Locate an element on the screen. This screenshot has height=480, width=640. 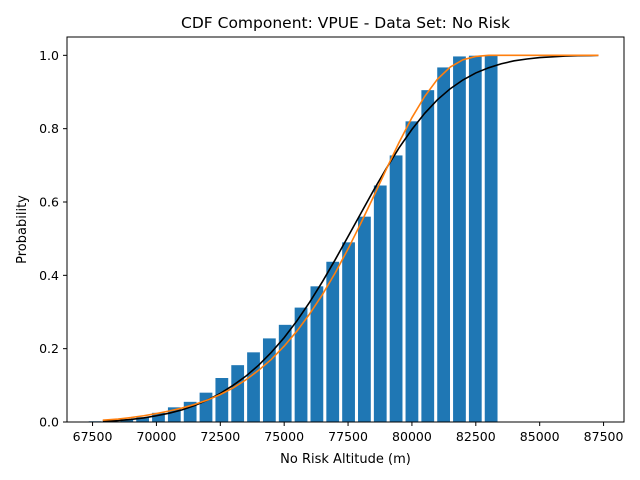
y-tick-label: 1.0 is located at coordinates (49, 55).